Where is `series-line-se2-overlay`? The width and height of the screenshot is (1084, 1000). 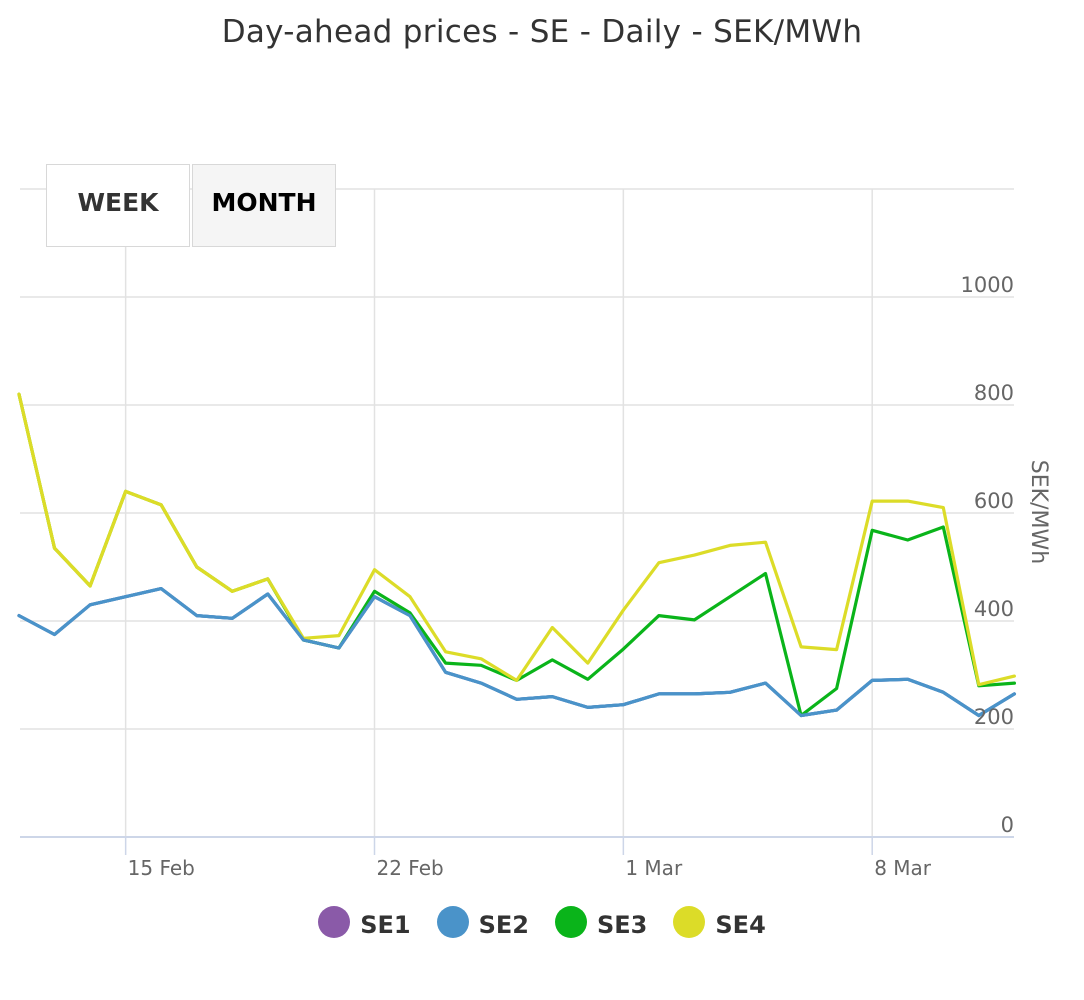 series-line-se2-overlay is located at coordinates (517, 652).